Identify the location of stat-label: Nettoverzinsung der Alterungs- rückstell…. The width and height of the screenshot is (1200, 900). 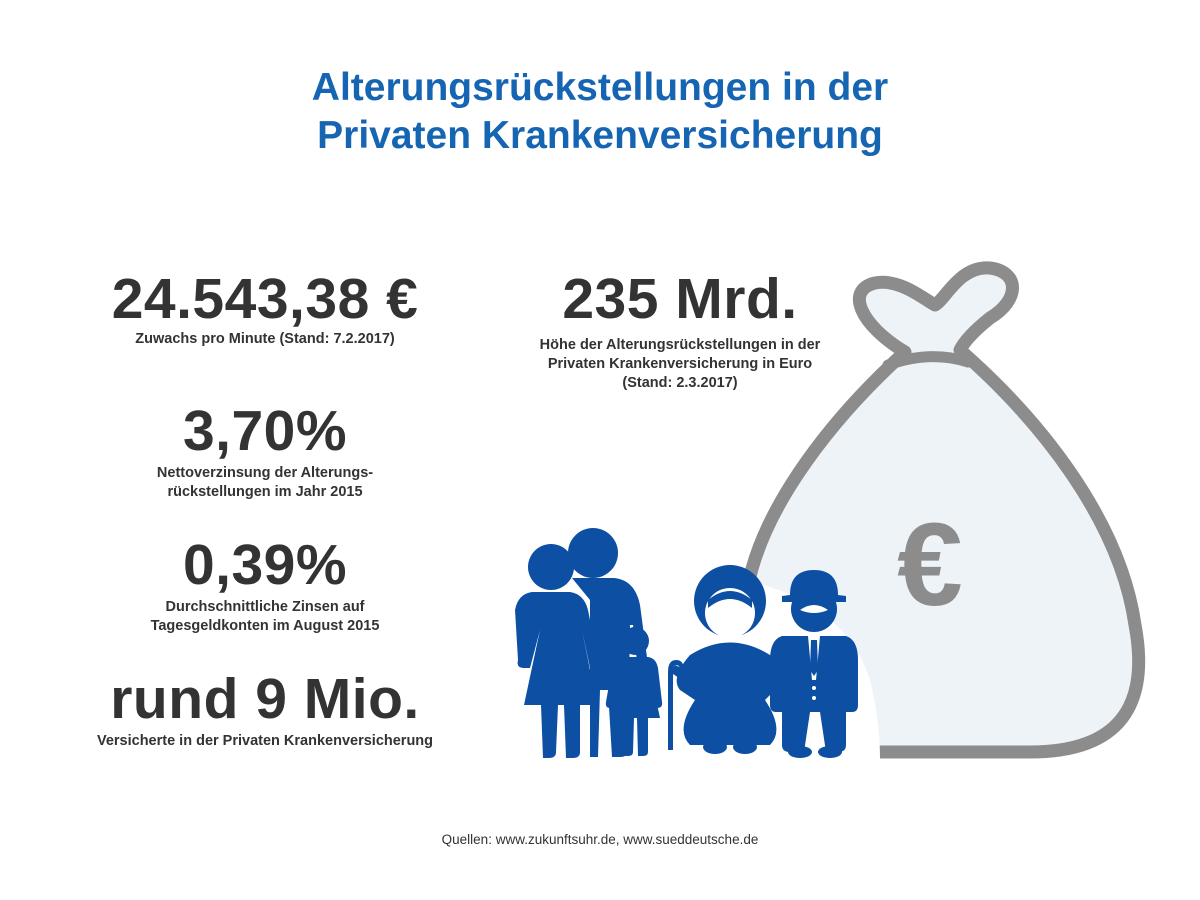
(265, 483).